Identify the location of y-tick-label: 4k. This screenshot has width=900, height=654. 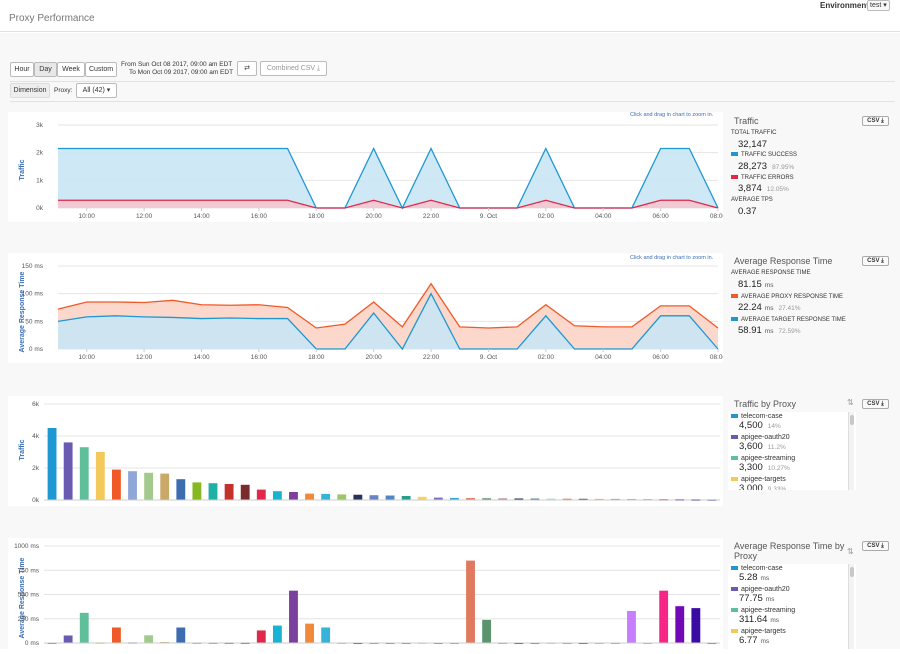
(36, 436).